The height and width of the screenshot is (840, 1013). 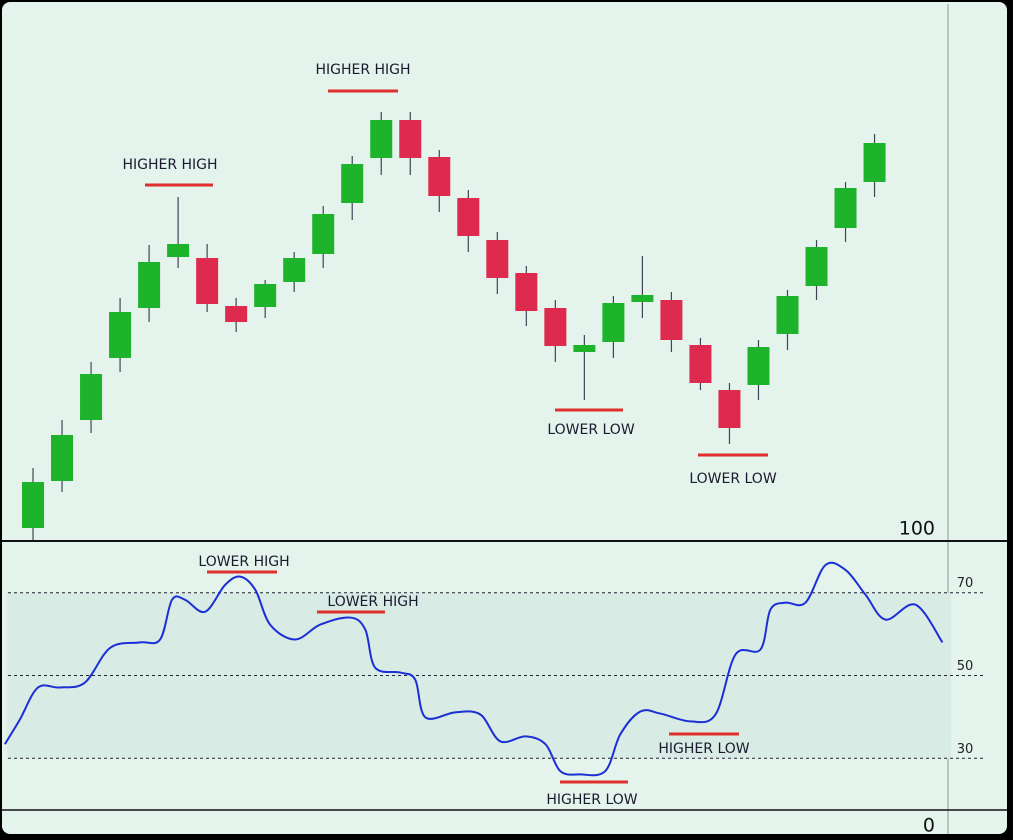 What do you see at coordinates (929, 826) in the screenshot?
I see `rsi-bottom-label: 0` at bounding box center [929, 826].